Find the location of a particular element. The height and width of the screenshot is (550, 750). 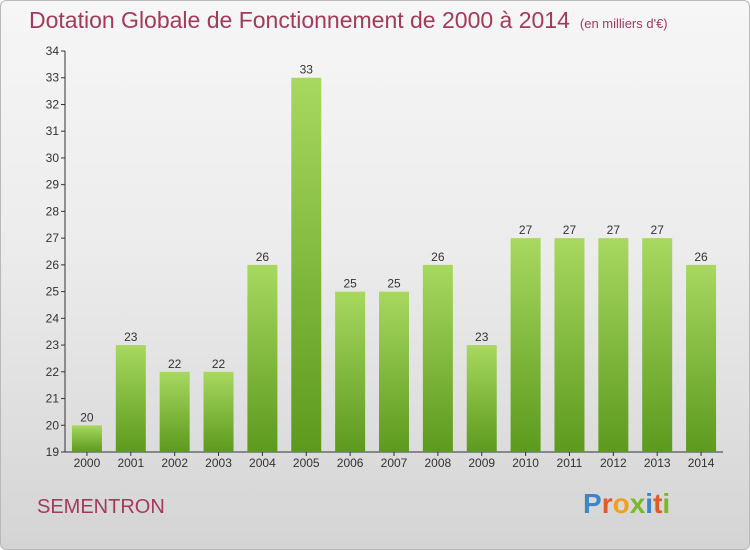

bar-2004 is located at coordinates (262, 358).